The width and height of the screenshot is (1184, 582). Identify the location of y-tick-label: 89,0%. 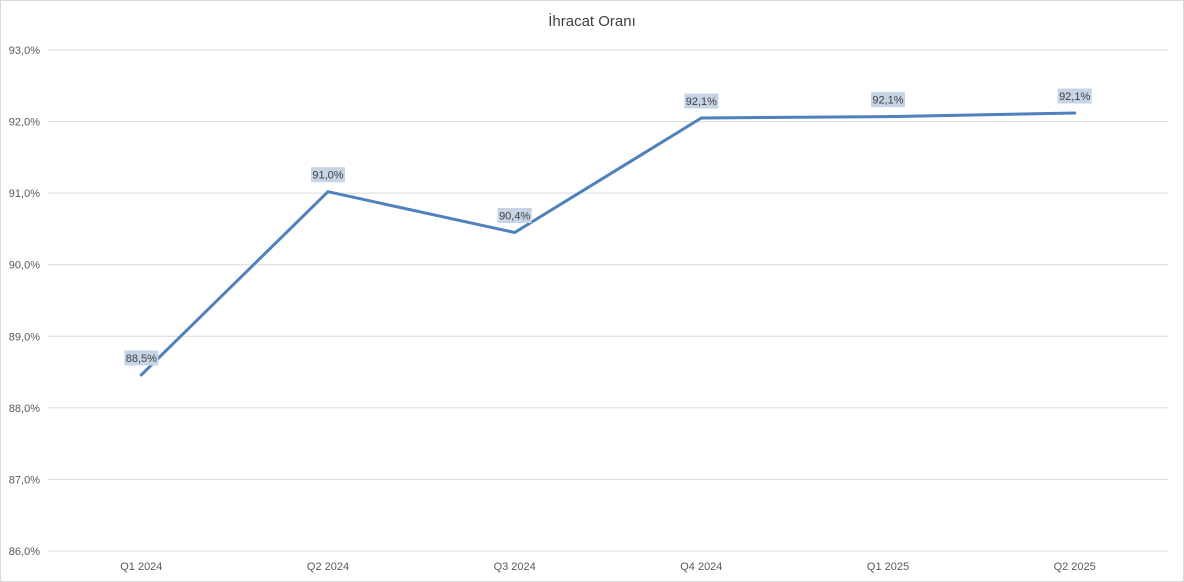
(24, 337).